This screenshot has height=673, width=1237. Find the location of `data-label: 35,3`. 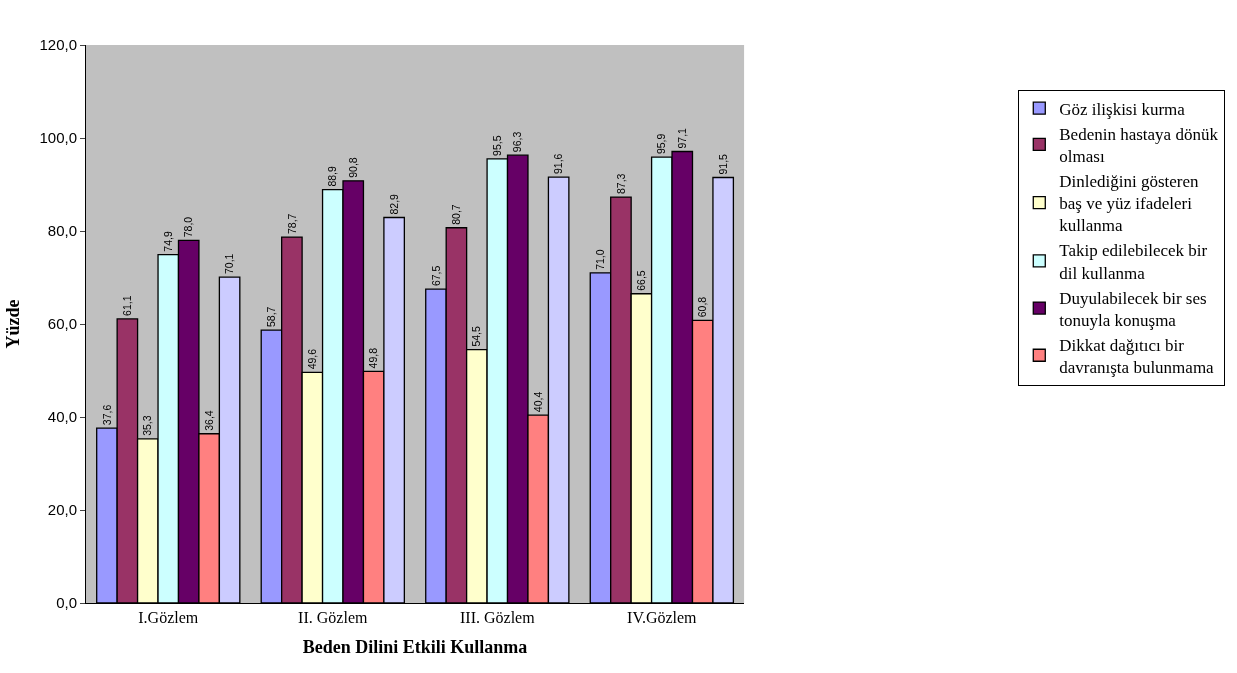

data-label: 35,3 is located at coordinates (147, 425).